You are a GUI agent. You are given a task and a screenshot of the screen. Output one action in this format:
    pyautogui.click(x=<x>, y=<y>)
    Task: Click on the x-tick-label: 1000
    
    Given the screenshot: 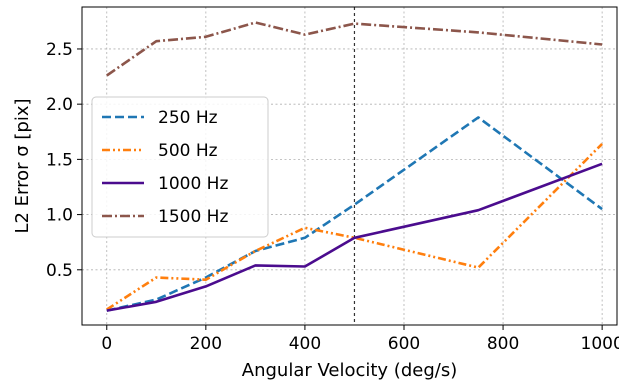 What is the action you would take?
    pyautogui.click(x=600, y=344)
    